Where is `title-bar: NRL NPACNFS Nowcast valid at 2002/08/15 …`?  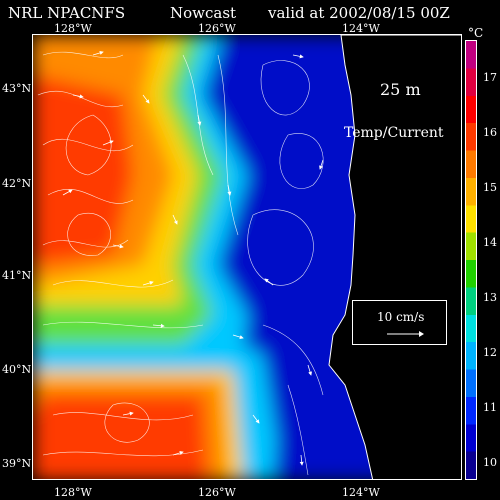 title-bar: NRL NPACNFS Nowcast valid at 2002/08/15 … is located at coordinates (250, 14).